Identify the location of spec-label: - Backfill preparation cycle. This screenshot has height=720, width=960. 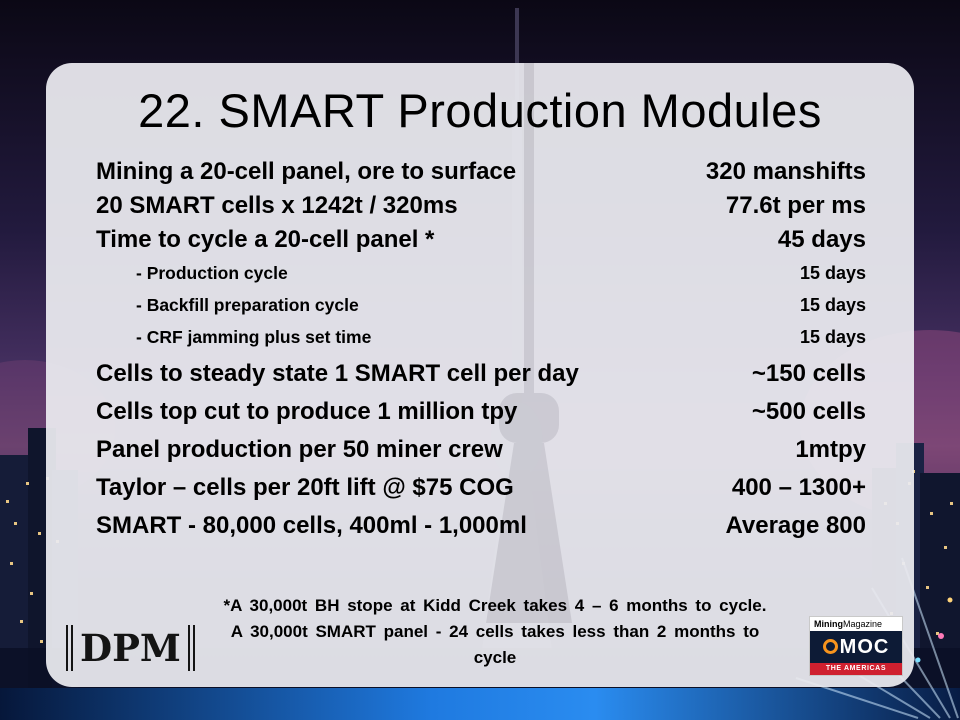
(247, 305).